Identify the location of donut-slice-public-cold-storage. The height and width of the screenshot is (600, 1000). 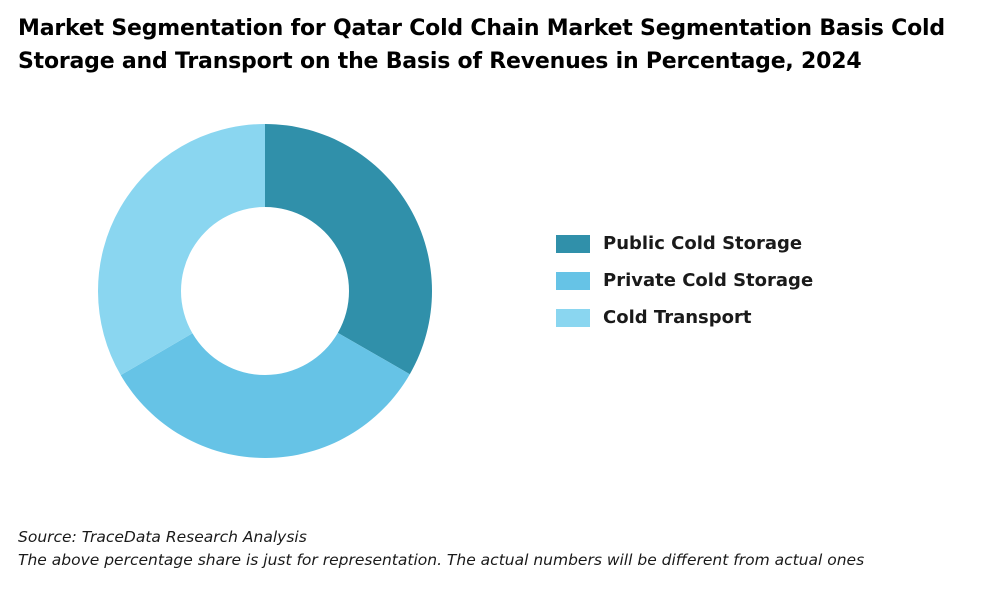
(348, 249).